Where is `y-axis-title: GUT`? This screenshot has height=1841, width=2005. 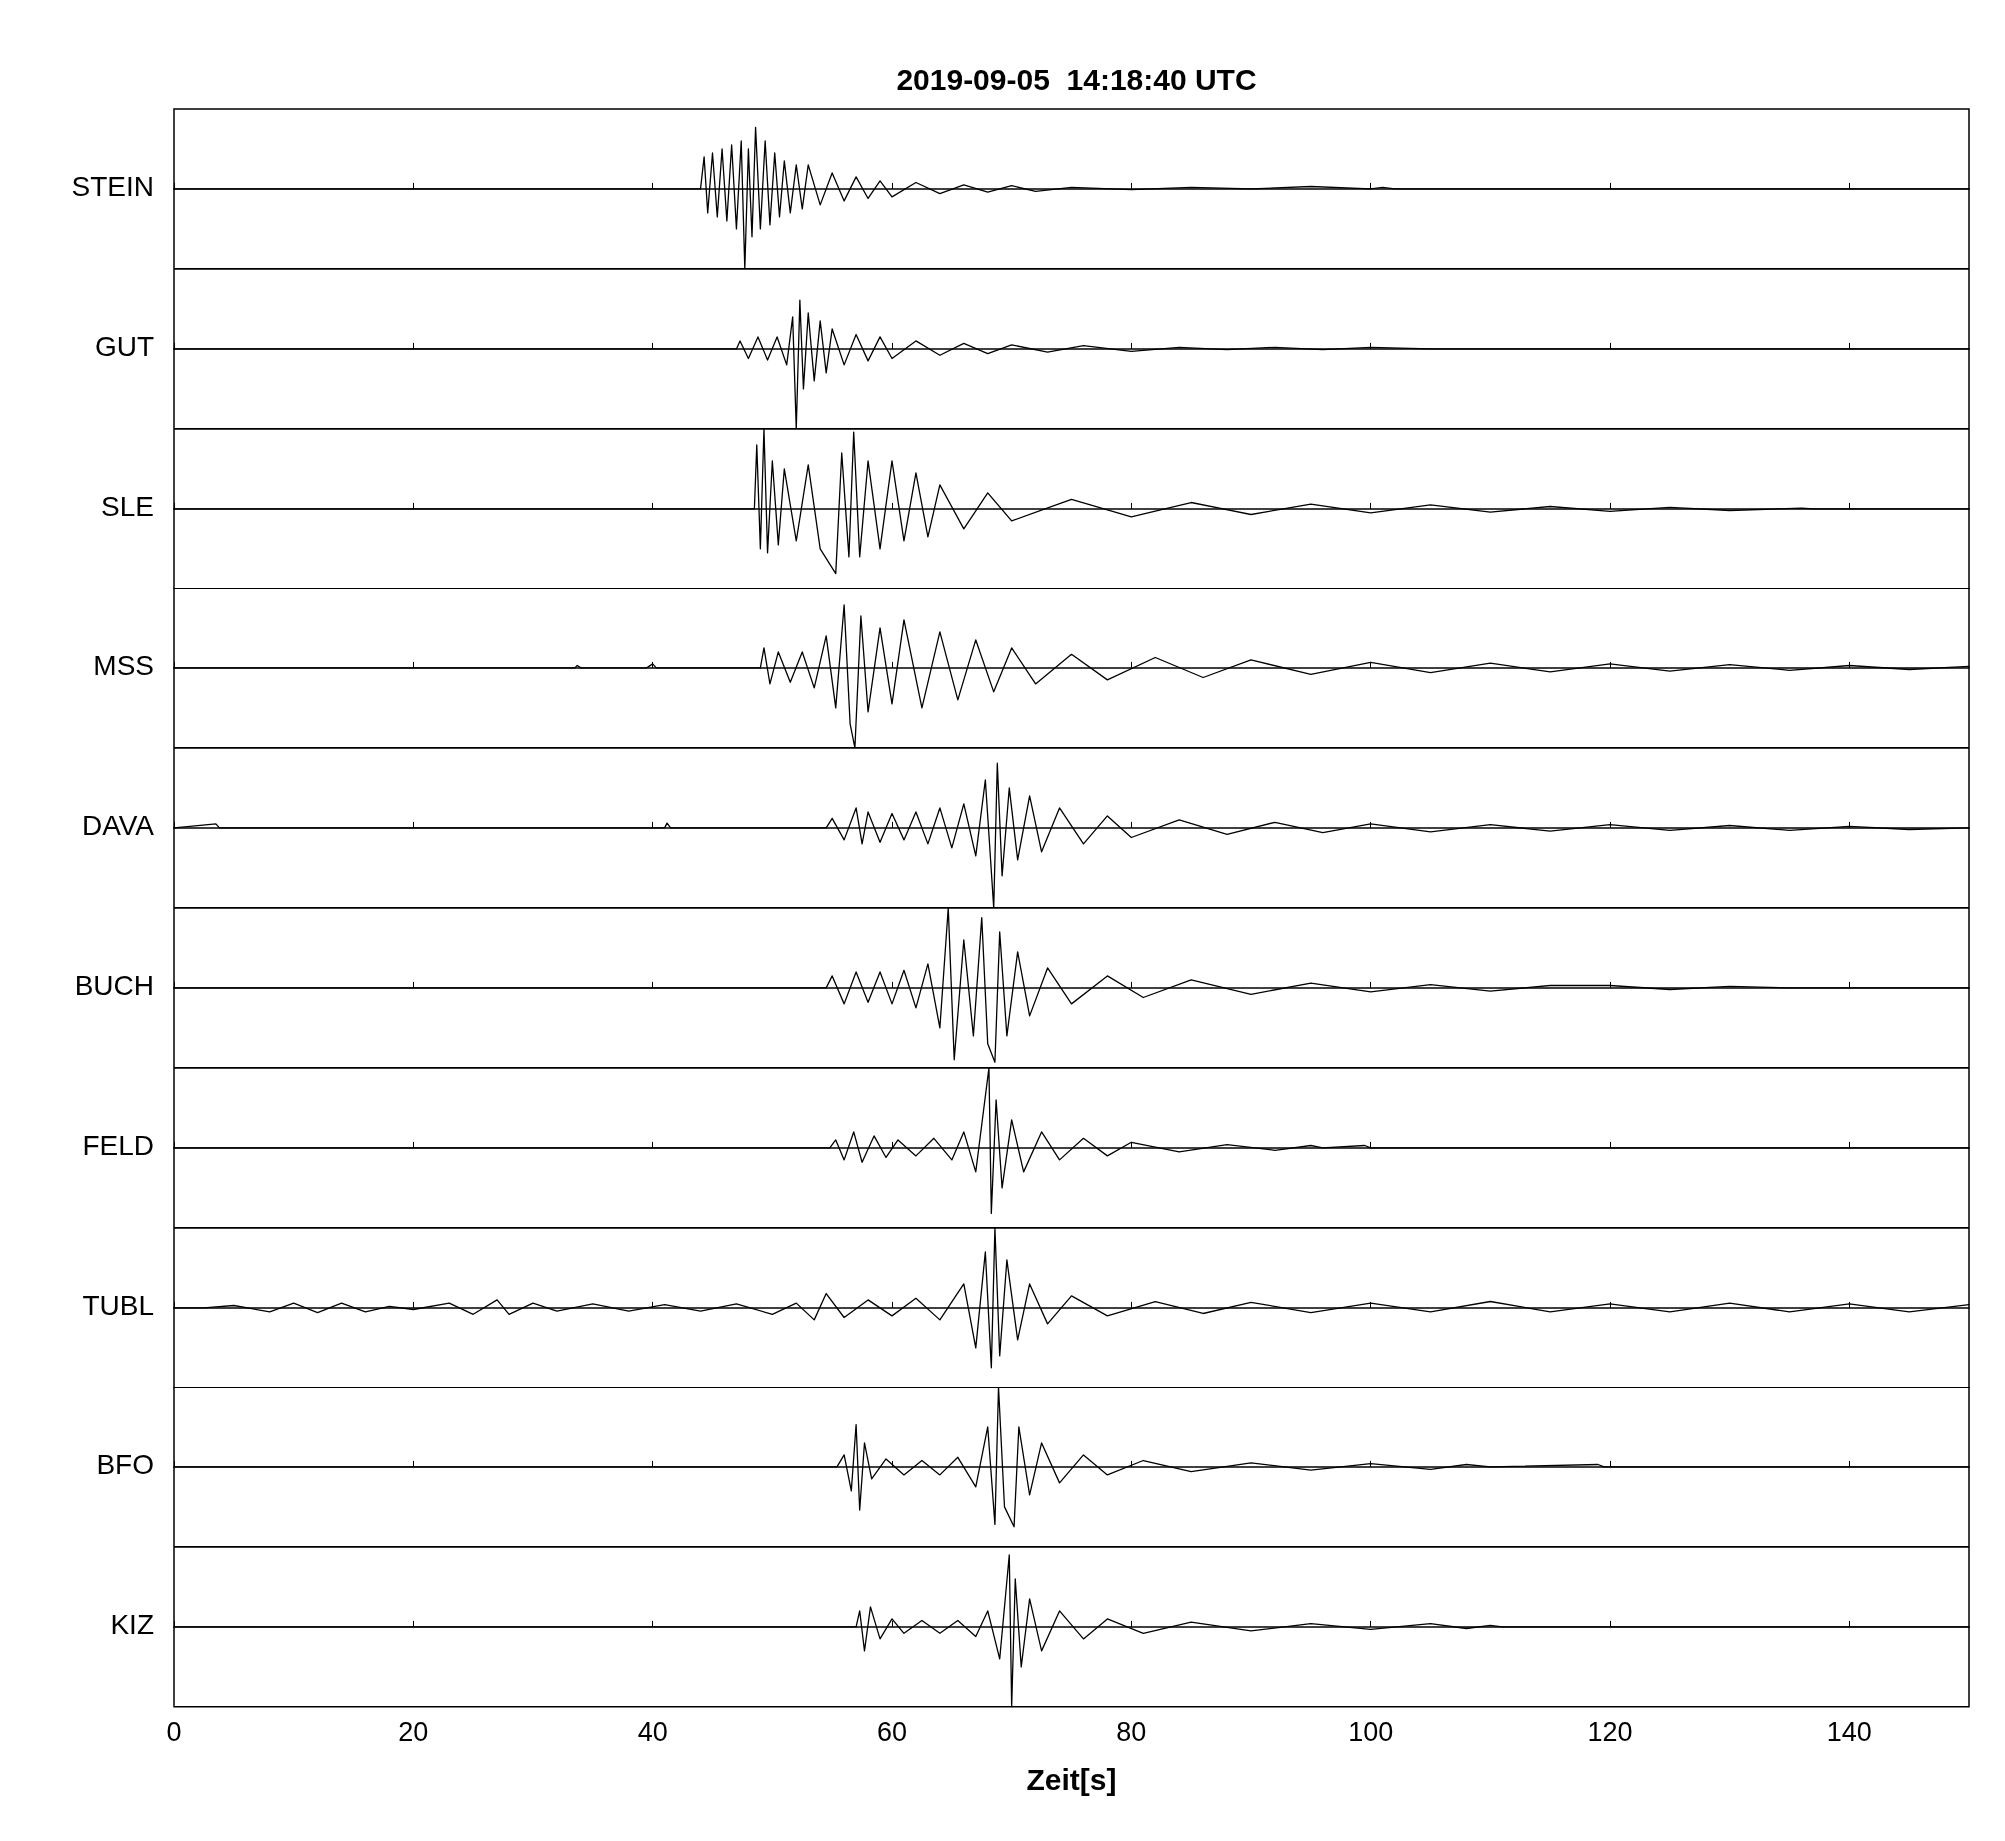 y-axis-title: GUT is located at coordinates (124, 347).